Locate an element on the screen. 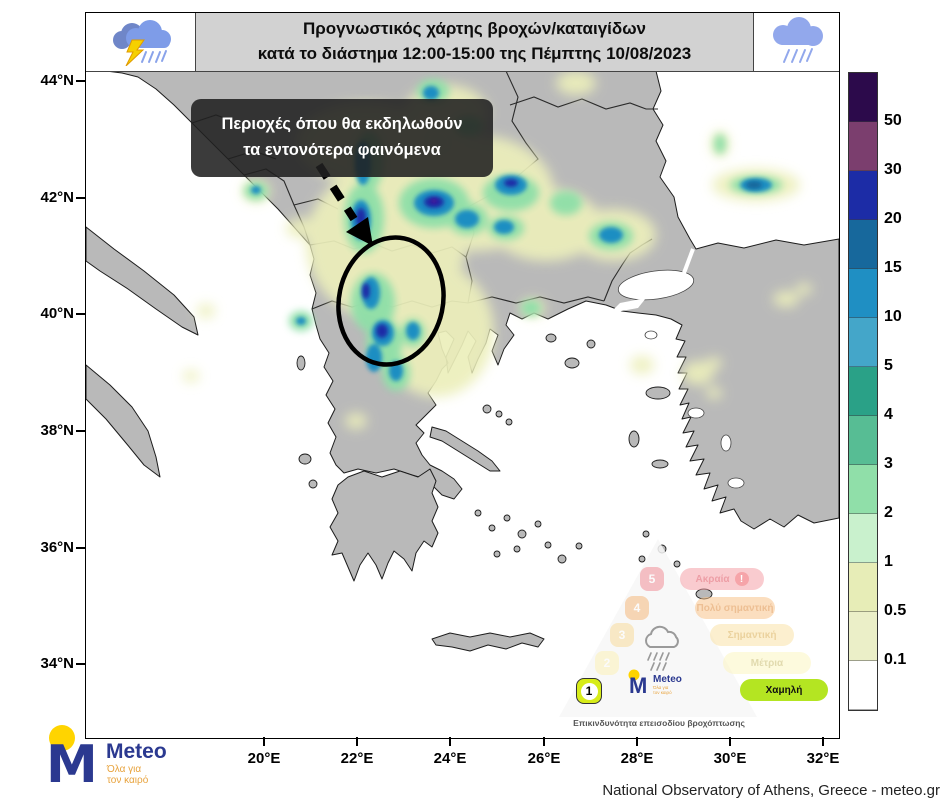 Image resolution: width=945 pixels, height=807 pixels. lon-tick-label: 20°E is located at coordinates (264, 758).